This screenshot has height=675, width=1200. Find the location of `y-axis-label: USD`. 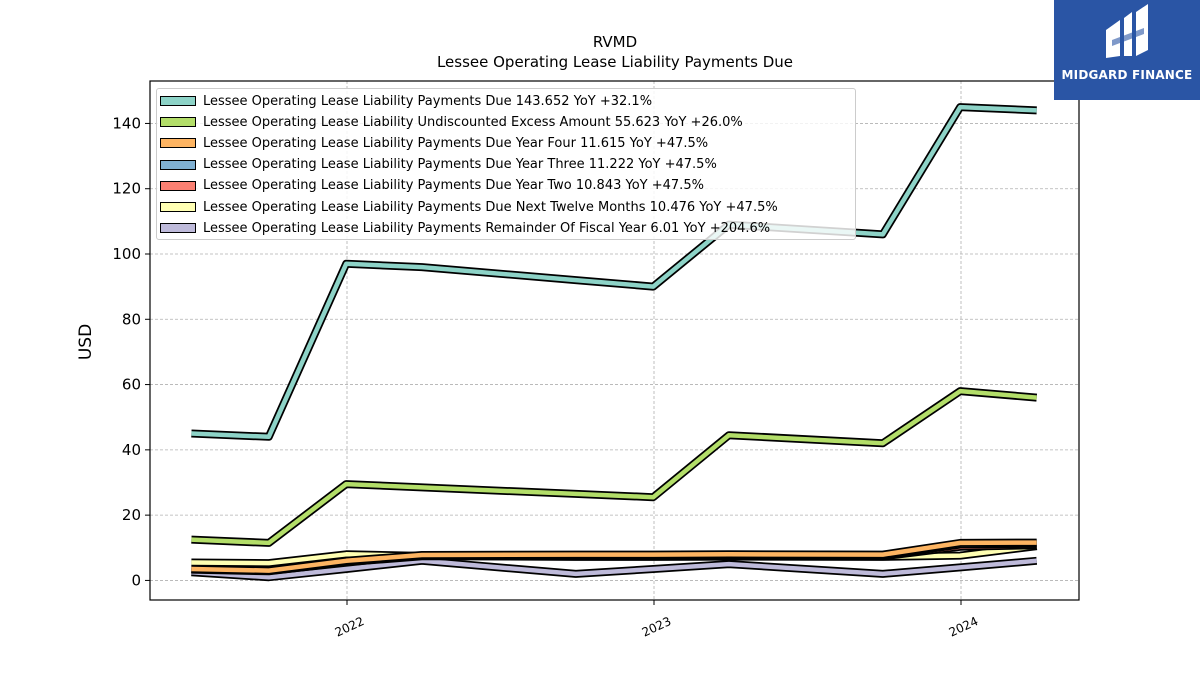

y-axis-label: USD is located at coordinates (86, 342).